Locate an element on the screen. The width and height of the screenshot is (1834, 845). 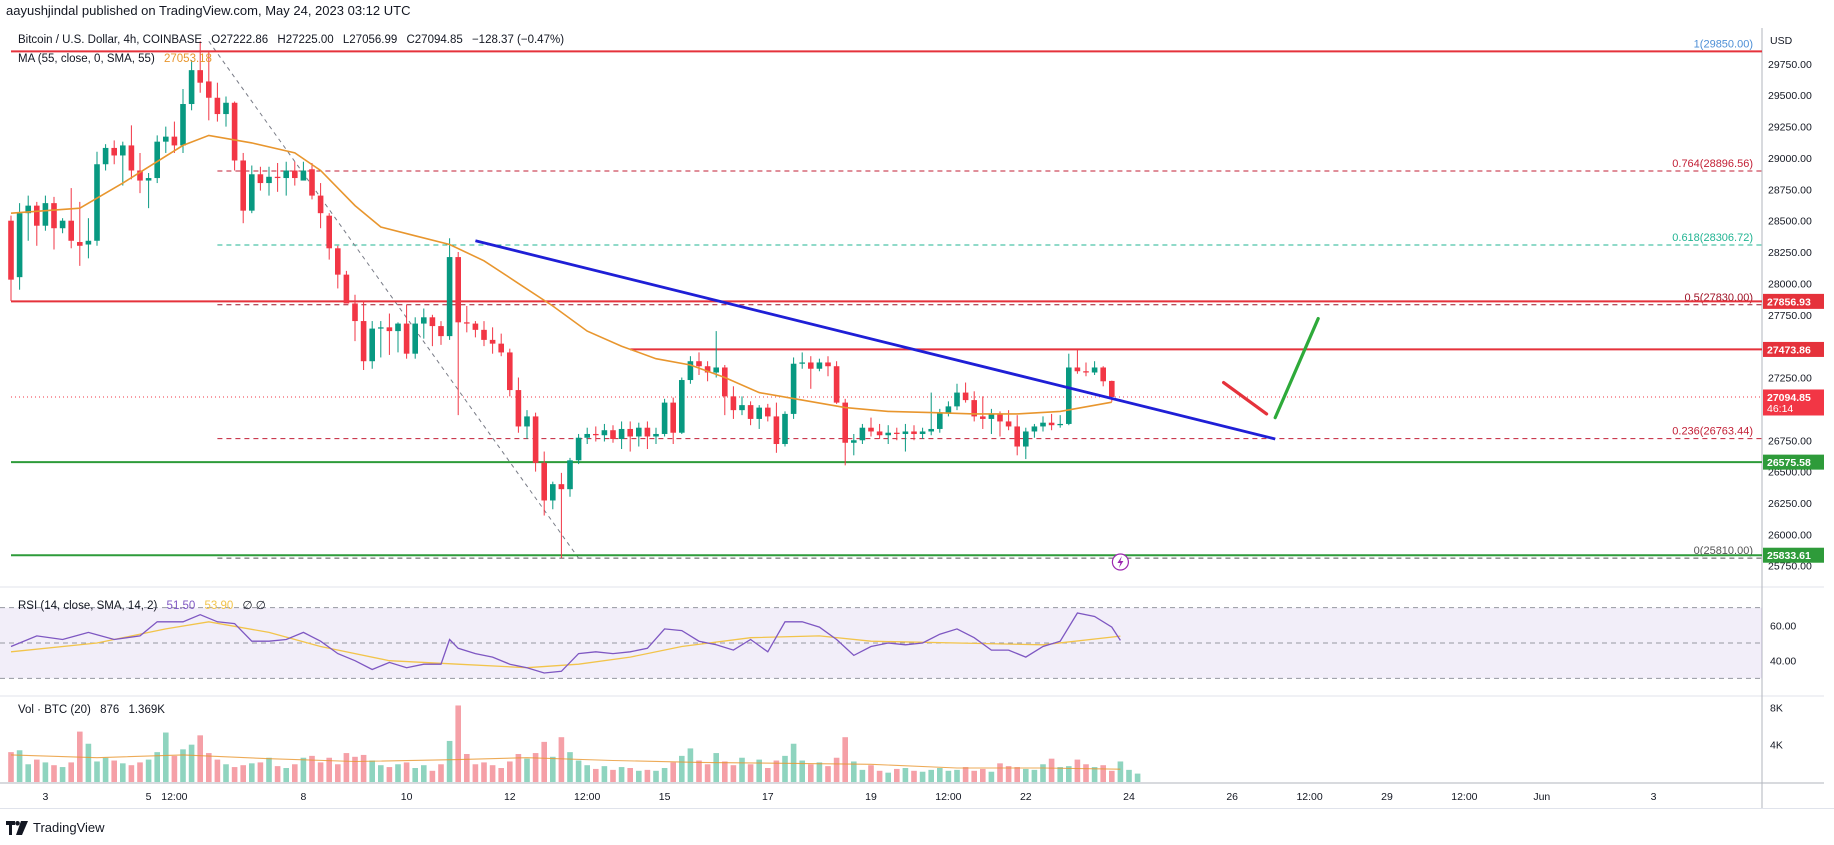
ma-label: MA (55, close, 0, SMA, 55) is located at coordinates (86, 59).